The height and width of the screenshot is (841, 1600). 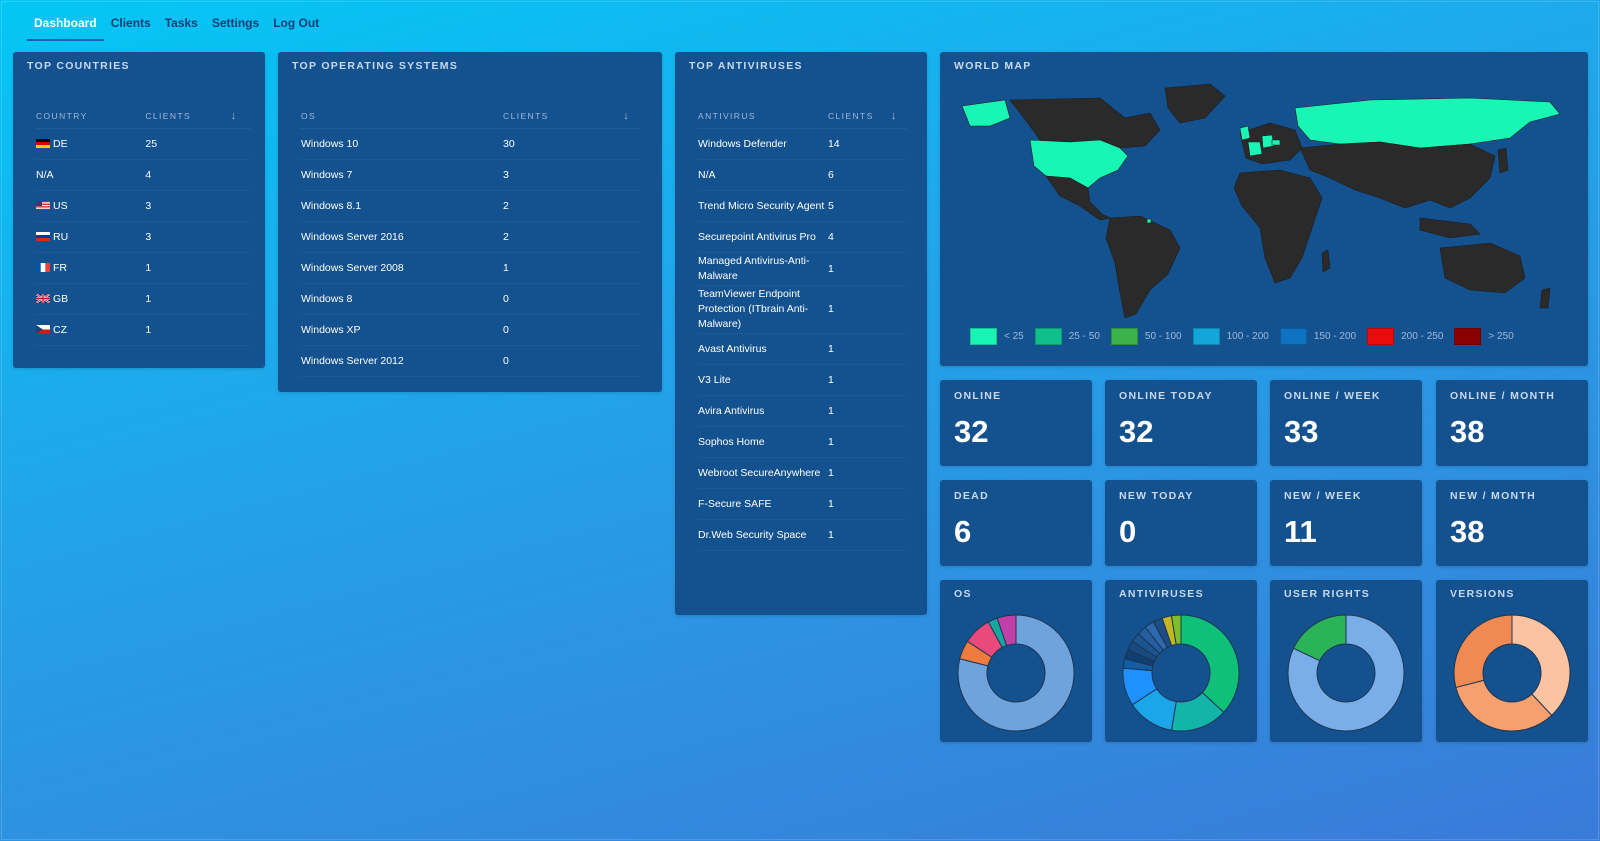 What do you see at coordinates (802, 206) in the screenshot?
I see `table-row: Trend Micro Security Agent 5` at bounding box center [802, 206].